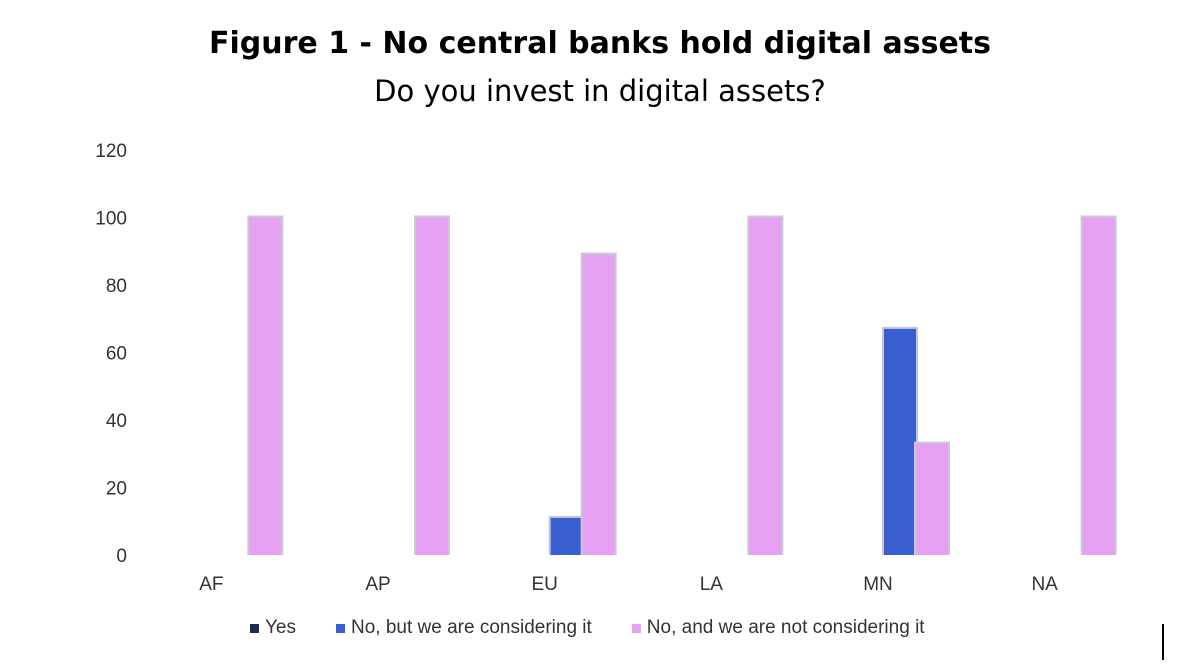 Image resolution: width=1200 pixels, height=671 pixels. What do you see at coordinates (1044, 584) in the screenshot?
I see `x-tick-label: NA` at bounding box center [1044, 584].